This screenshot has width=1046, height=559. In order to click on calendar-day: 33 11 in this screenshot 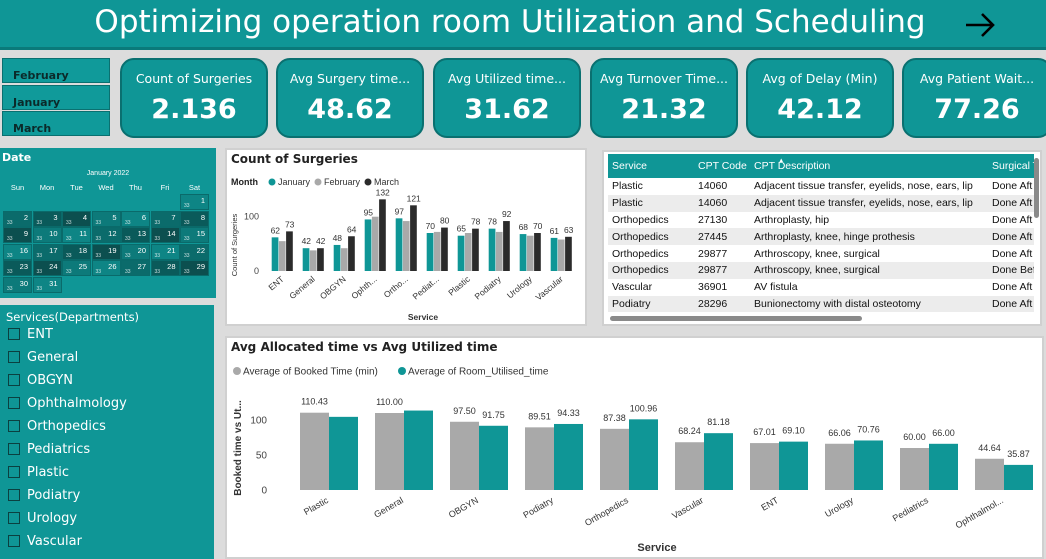, I will do `click(76, 235)`.